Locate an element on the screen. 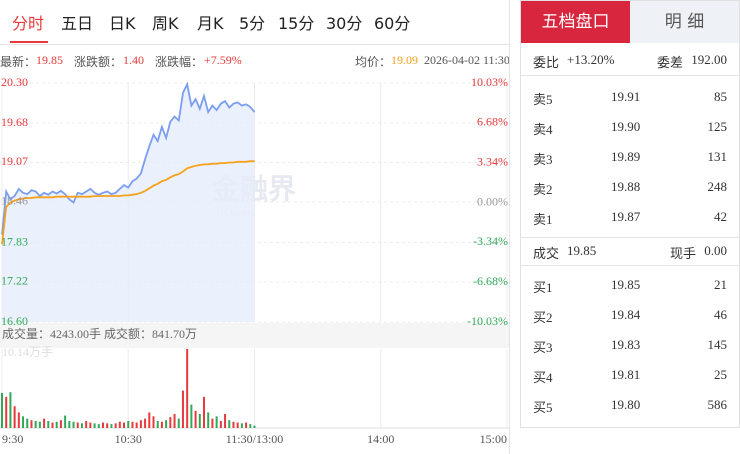 The width and height of the screenshot is (740, 454). x-tick-label: 11:30/13:00 is located at coordinates (255, 439).